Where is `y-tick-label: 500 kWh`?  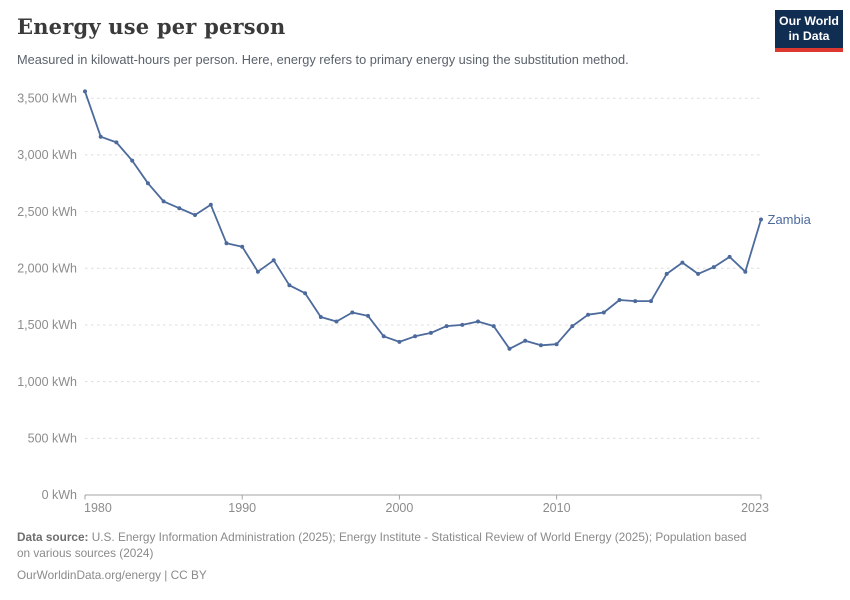 y-tick-label: 500 kWh is located at coordinates (52, 439).